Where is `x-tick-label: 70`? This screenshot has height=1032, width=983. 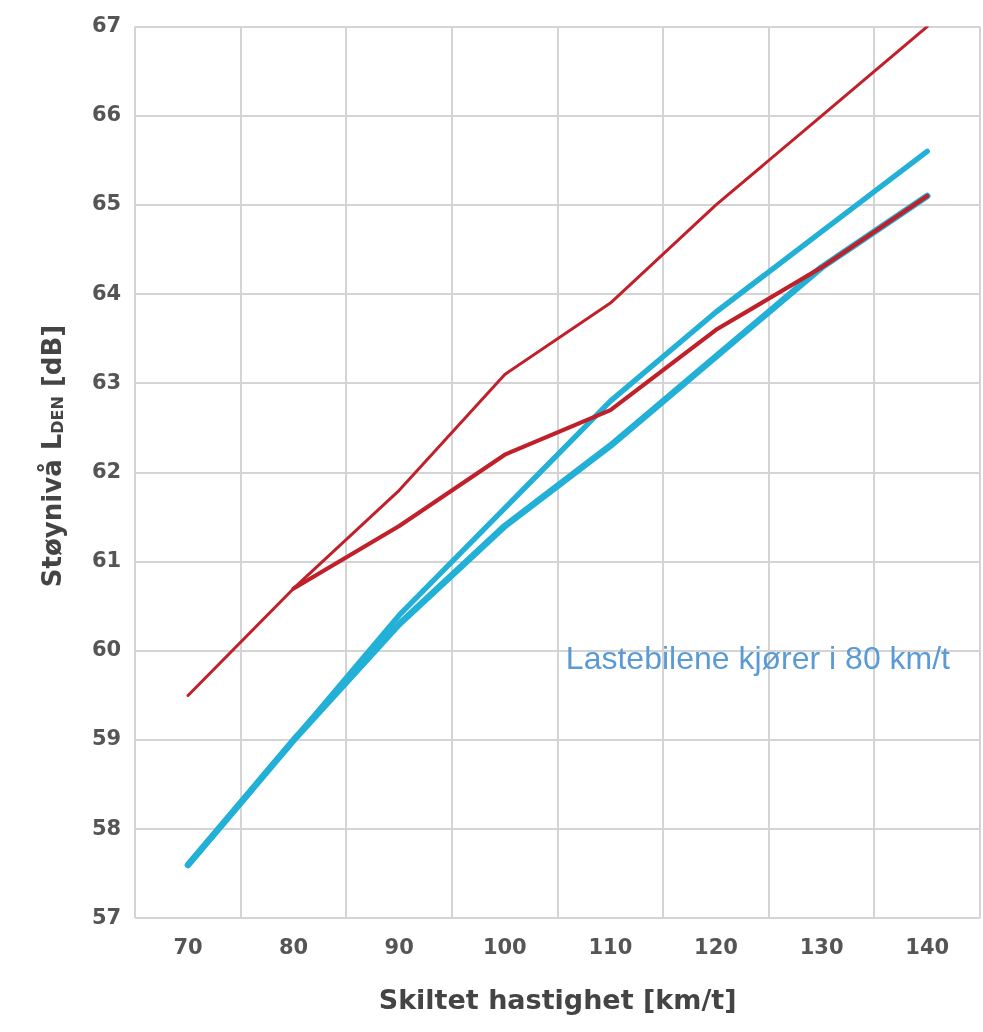 x-tick-label: 70 is located at coordinates (188, 947).